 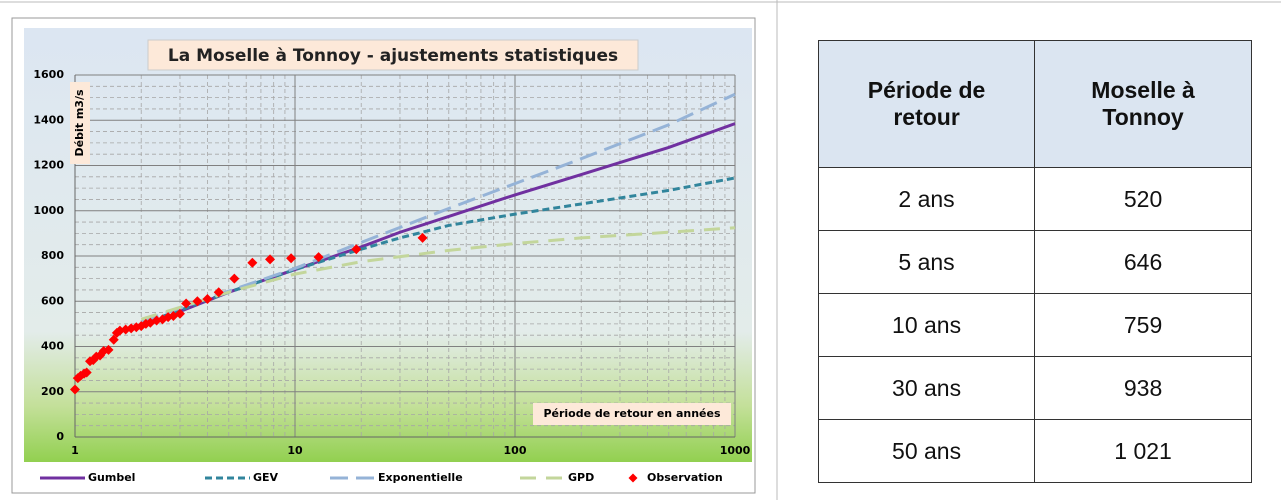 I want to click on y-tick-label: 1600, so click(x=48, y=74).